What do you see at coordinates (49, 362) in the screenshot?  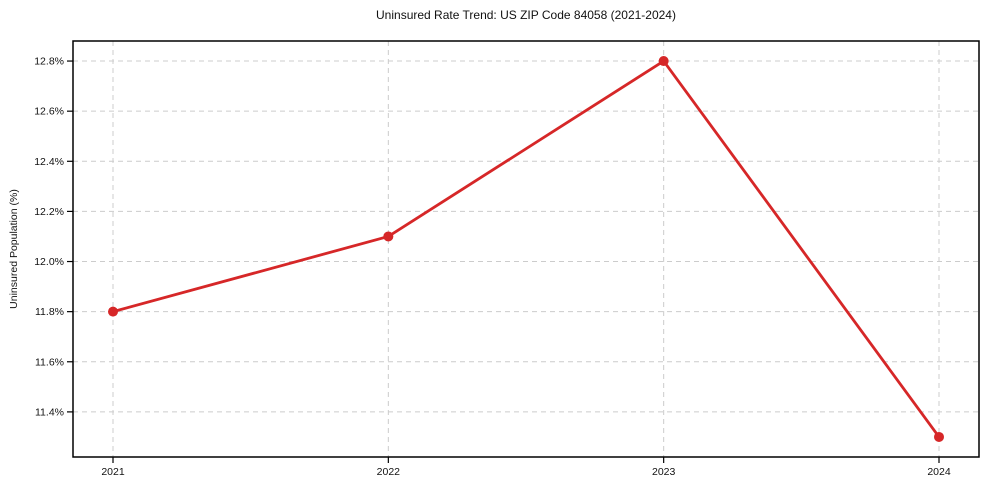 I see `y-tick-label: 11.6%` at bounding box center [49, 362].